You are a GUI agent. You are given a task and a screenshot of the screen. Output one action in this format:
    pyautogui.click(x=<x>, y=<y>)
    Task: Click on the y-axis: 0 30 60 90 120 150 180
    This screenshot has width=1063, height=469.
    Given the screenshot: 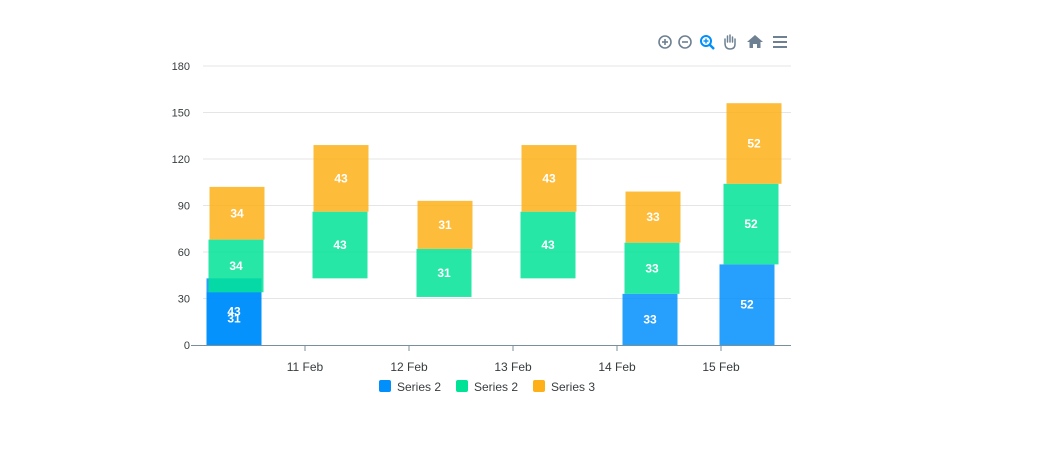 What is the action you would take?
    pyautogui.click(x=181, y=206)
    